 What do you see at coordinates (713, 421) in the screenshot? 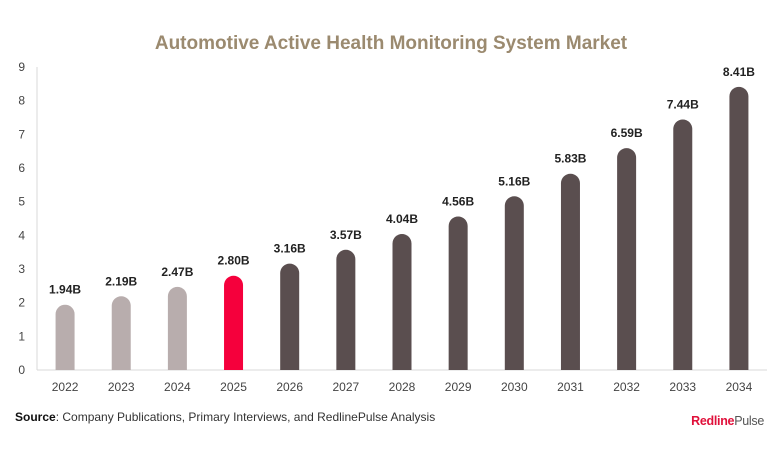
I see `brand-logo-part1: Redline` at bounding box center [713, 421].